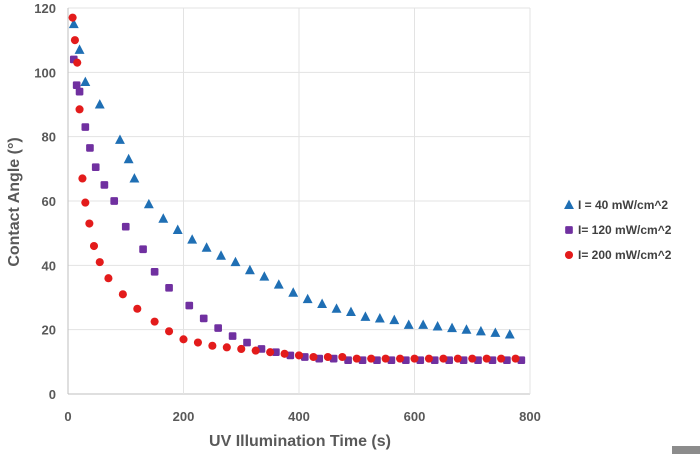 This screenshot has height=454, width=700. Describe the element at coordinates (184, 416) in the screenshot. I see `x-tick-label: 200` at that location.